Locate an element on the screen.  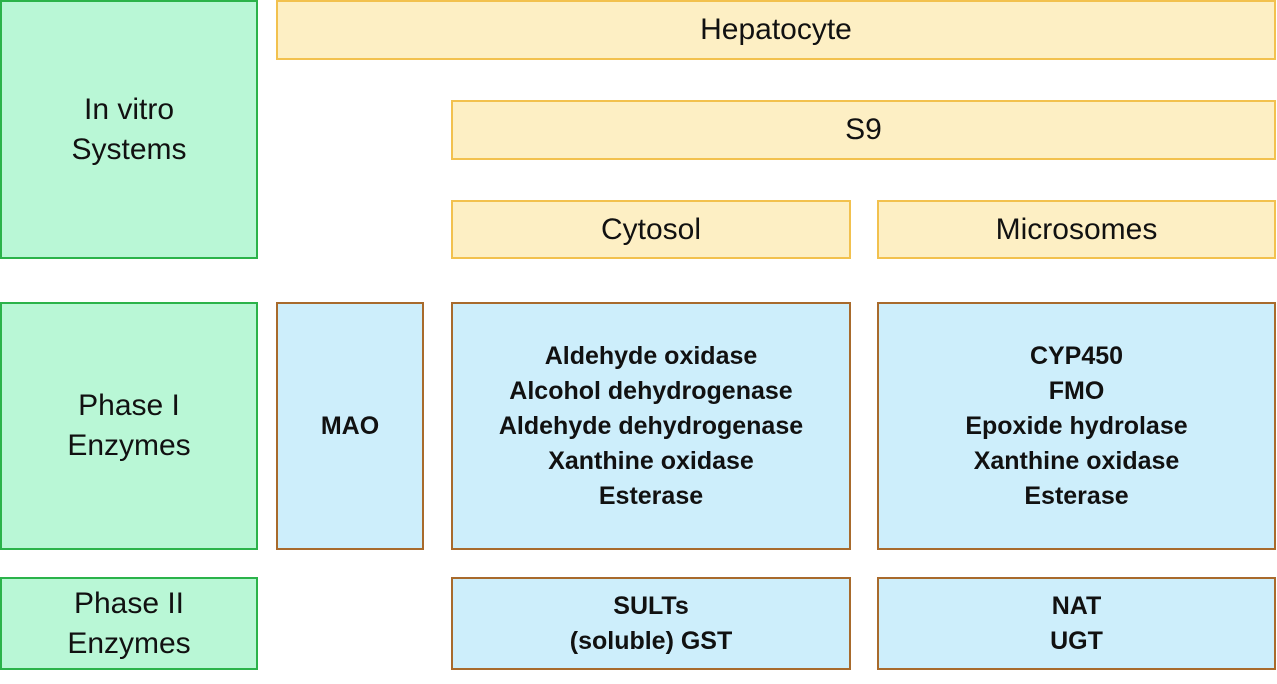
enzyme-name: MAO is located at coordinates (350, 425).